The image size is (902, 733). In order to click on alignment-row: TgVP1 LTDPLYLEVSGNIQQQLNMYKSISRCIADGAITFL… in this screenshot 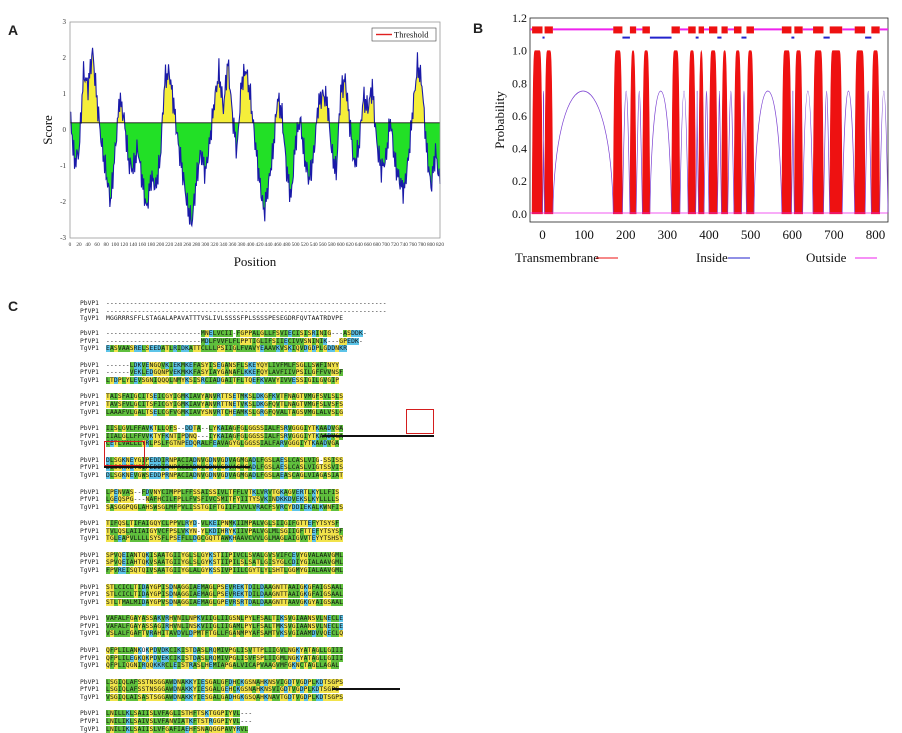, I will do `click(211, 380)`.